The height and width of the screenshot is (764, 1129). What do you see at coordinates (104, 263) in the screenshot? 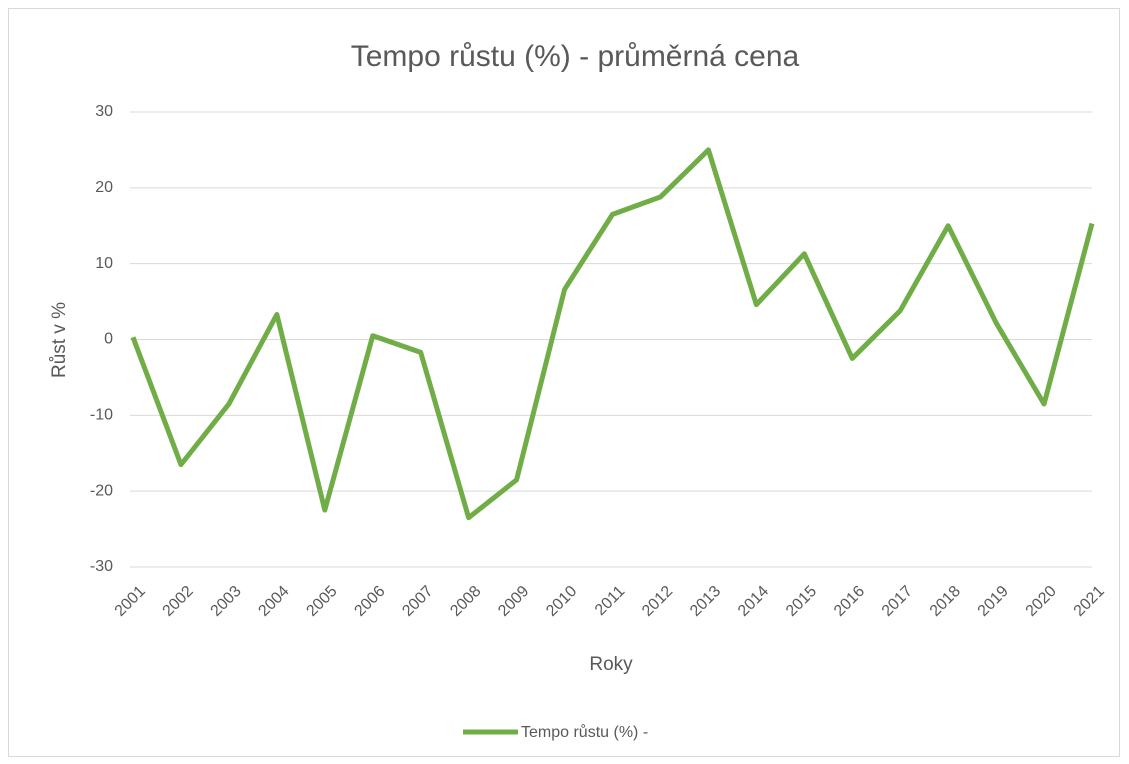
I see `y-tick-label: 10` at bounding box center [104, 263].